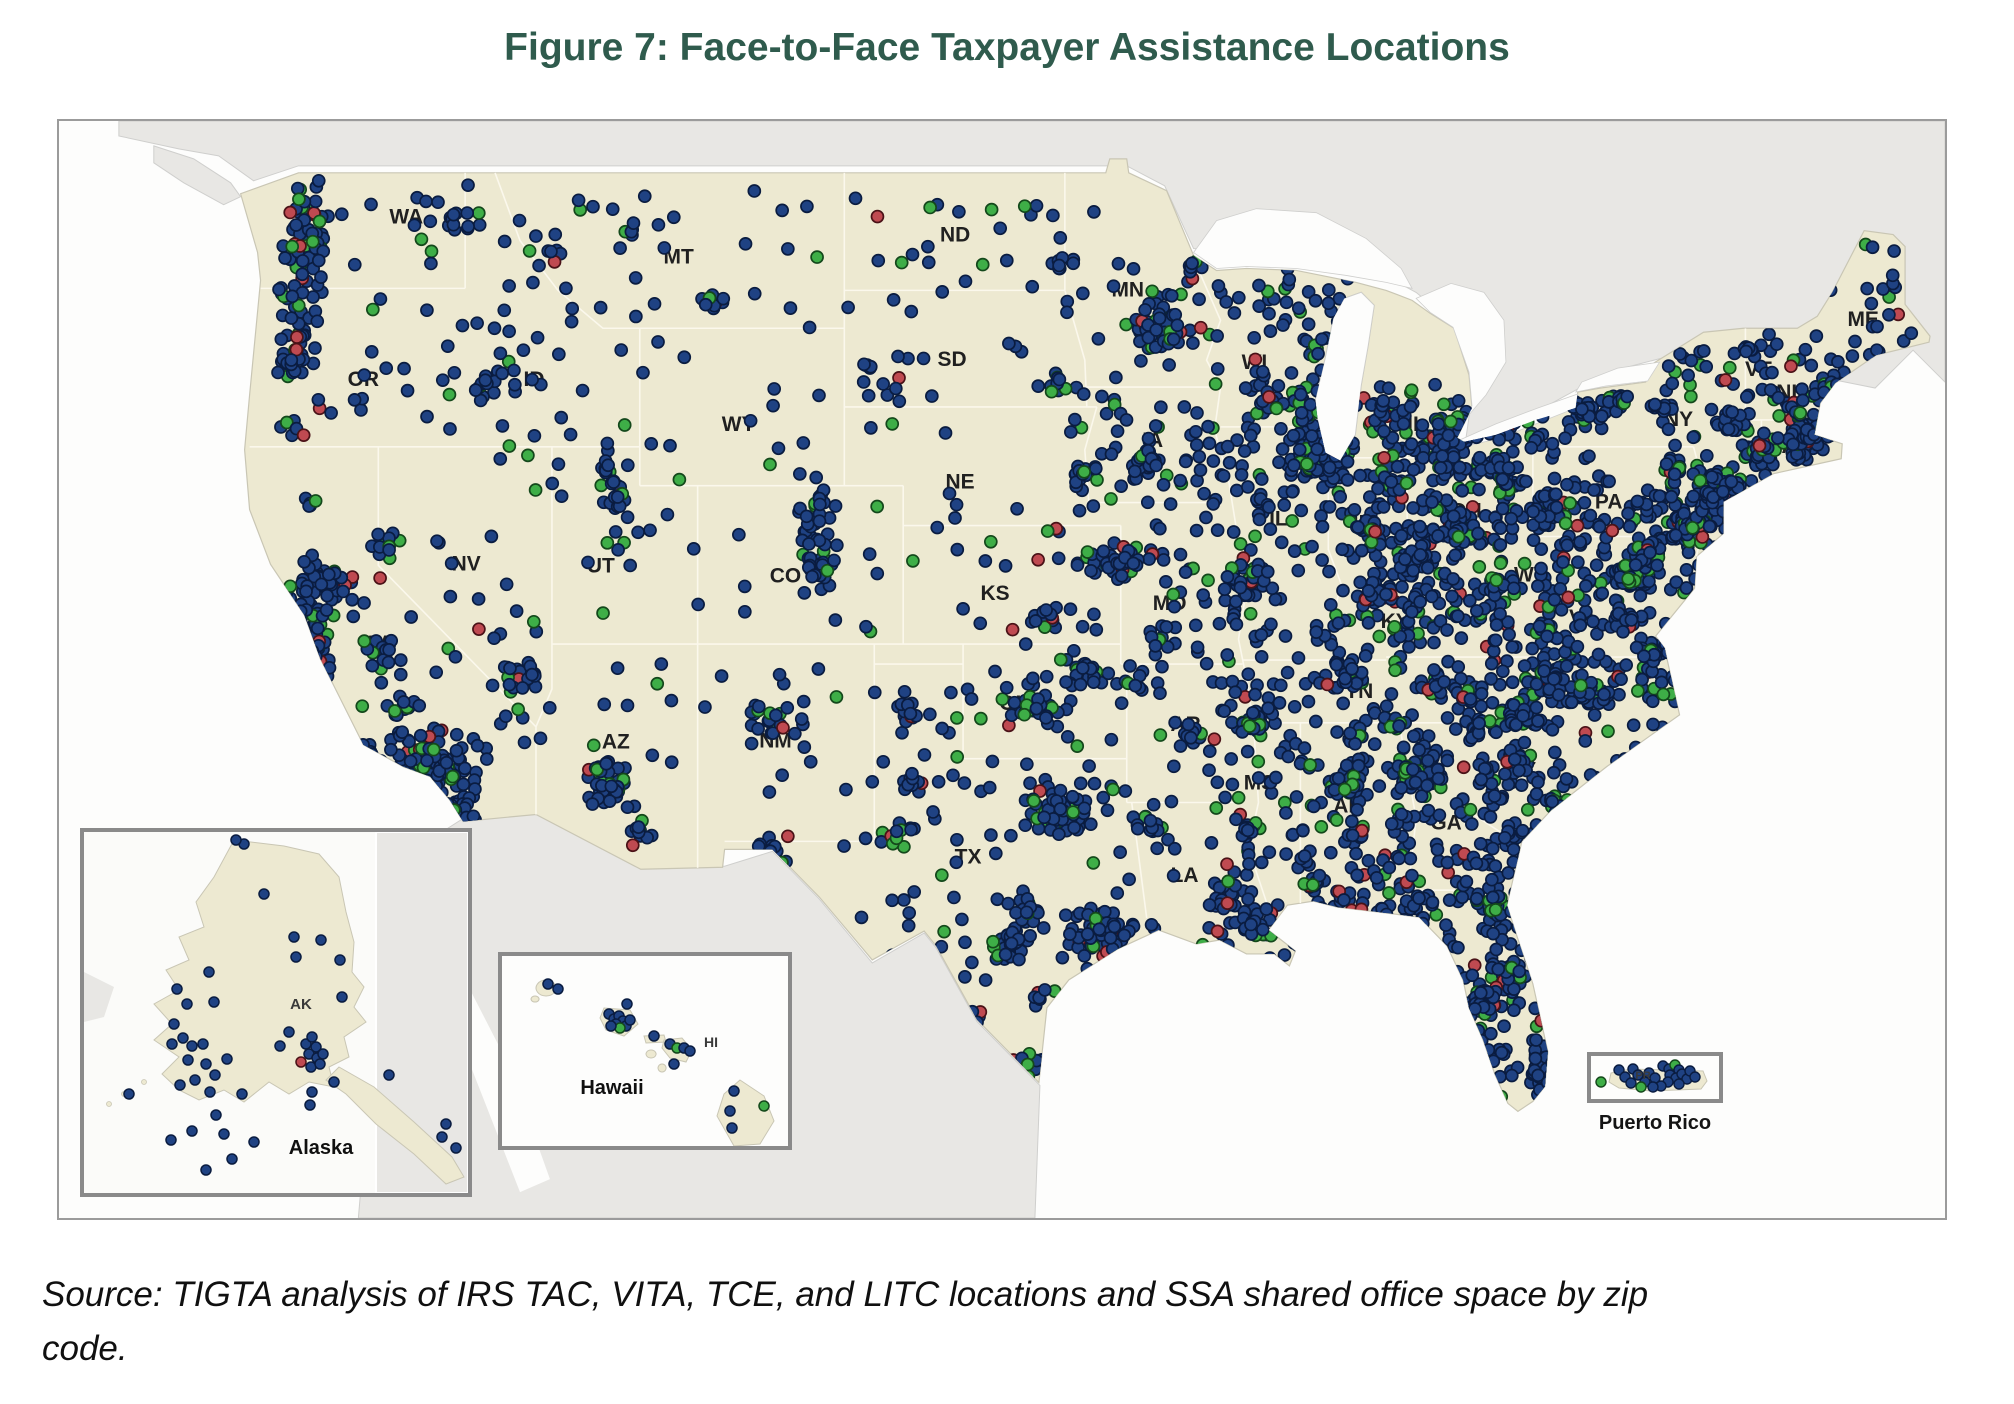 The height and width of the screenshot is (1404, 2014). I want to click on state-label-nd: ND, so click(955, 235).